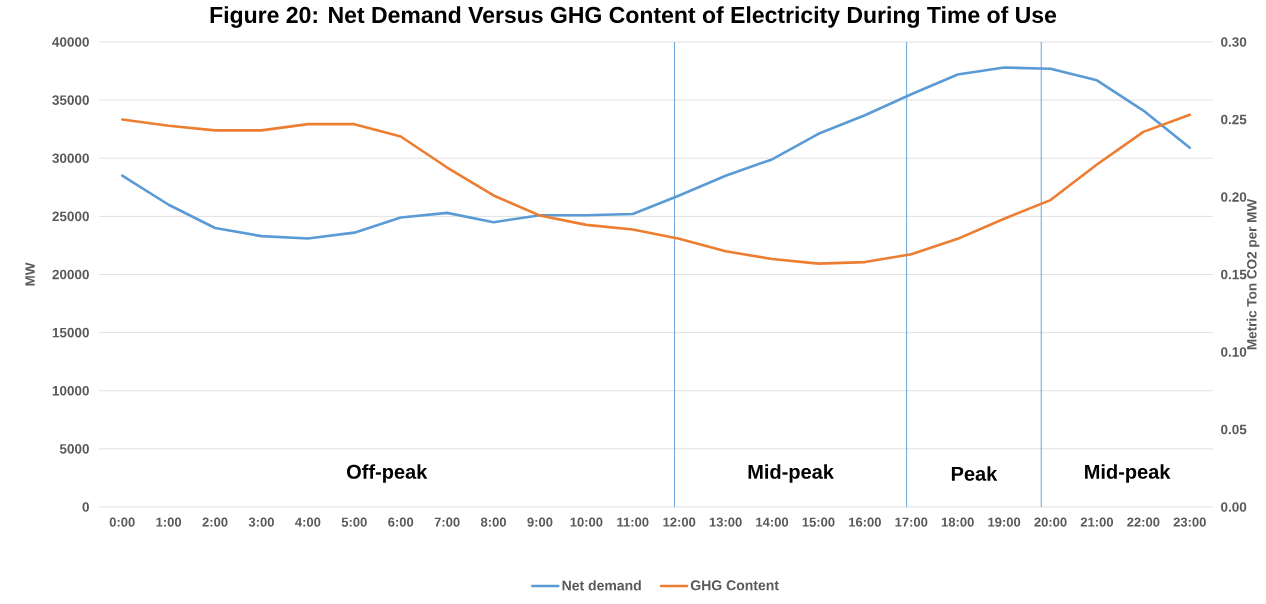 This screenshot has height=604, width=1266. Describe the element at coordinates (1234, 274) in the screenshot. I see `y2-tick-label: 0.15` at that location.